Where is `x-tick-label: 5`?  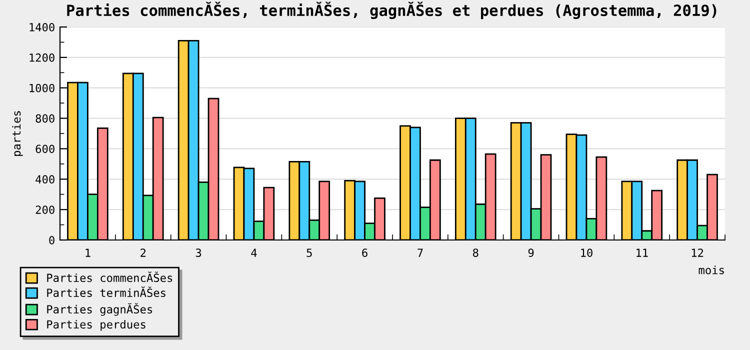 x-tick-label: 5 is located at coordinates (309, 252).